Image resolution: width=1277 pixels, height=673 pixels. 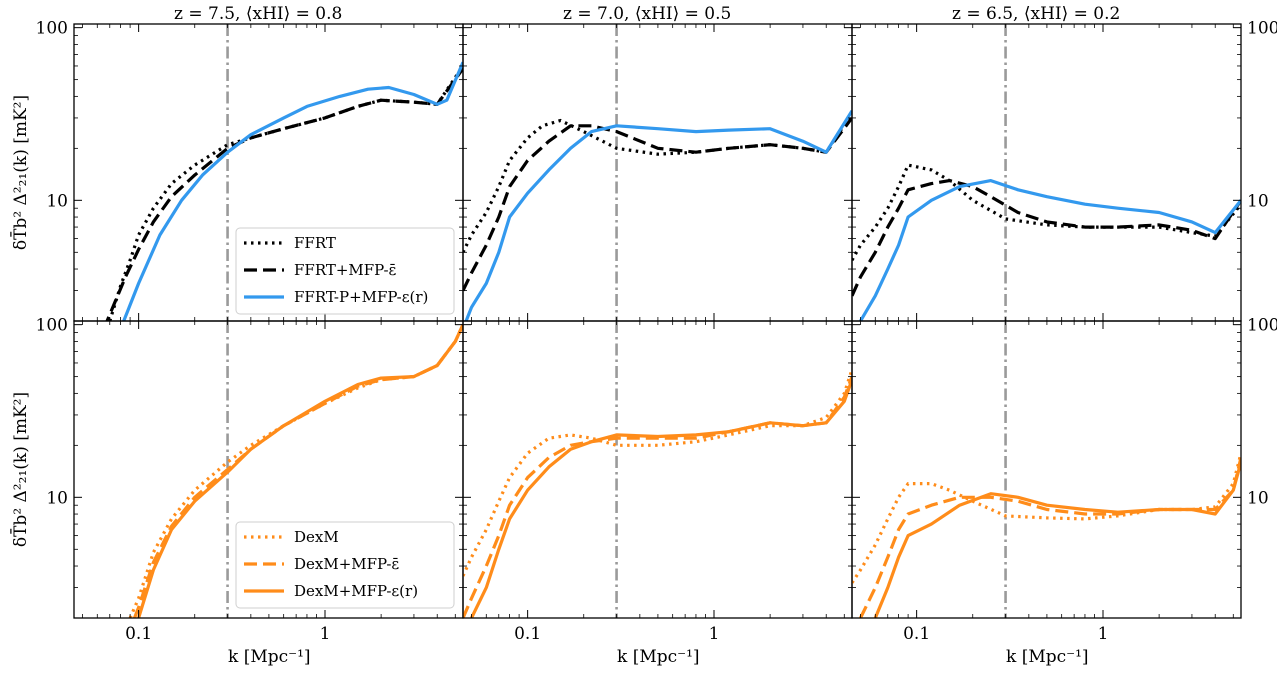 I want to click on curves-r1-c2, so click(x=1046, y=535).